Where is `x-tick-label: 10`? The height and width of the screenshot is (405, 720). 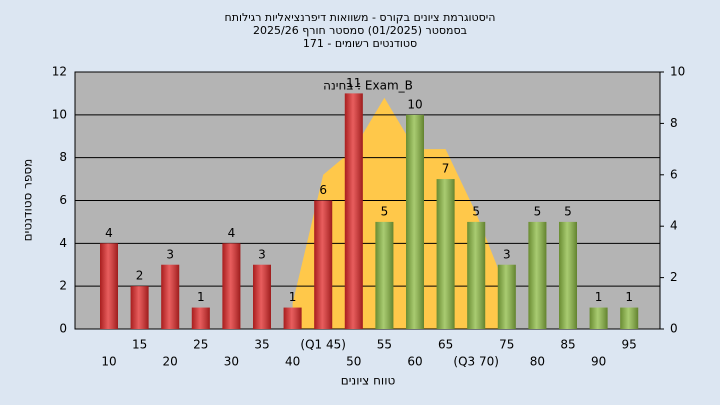
x-tick-label: 10 is located at coordinates (108, 362).